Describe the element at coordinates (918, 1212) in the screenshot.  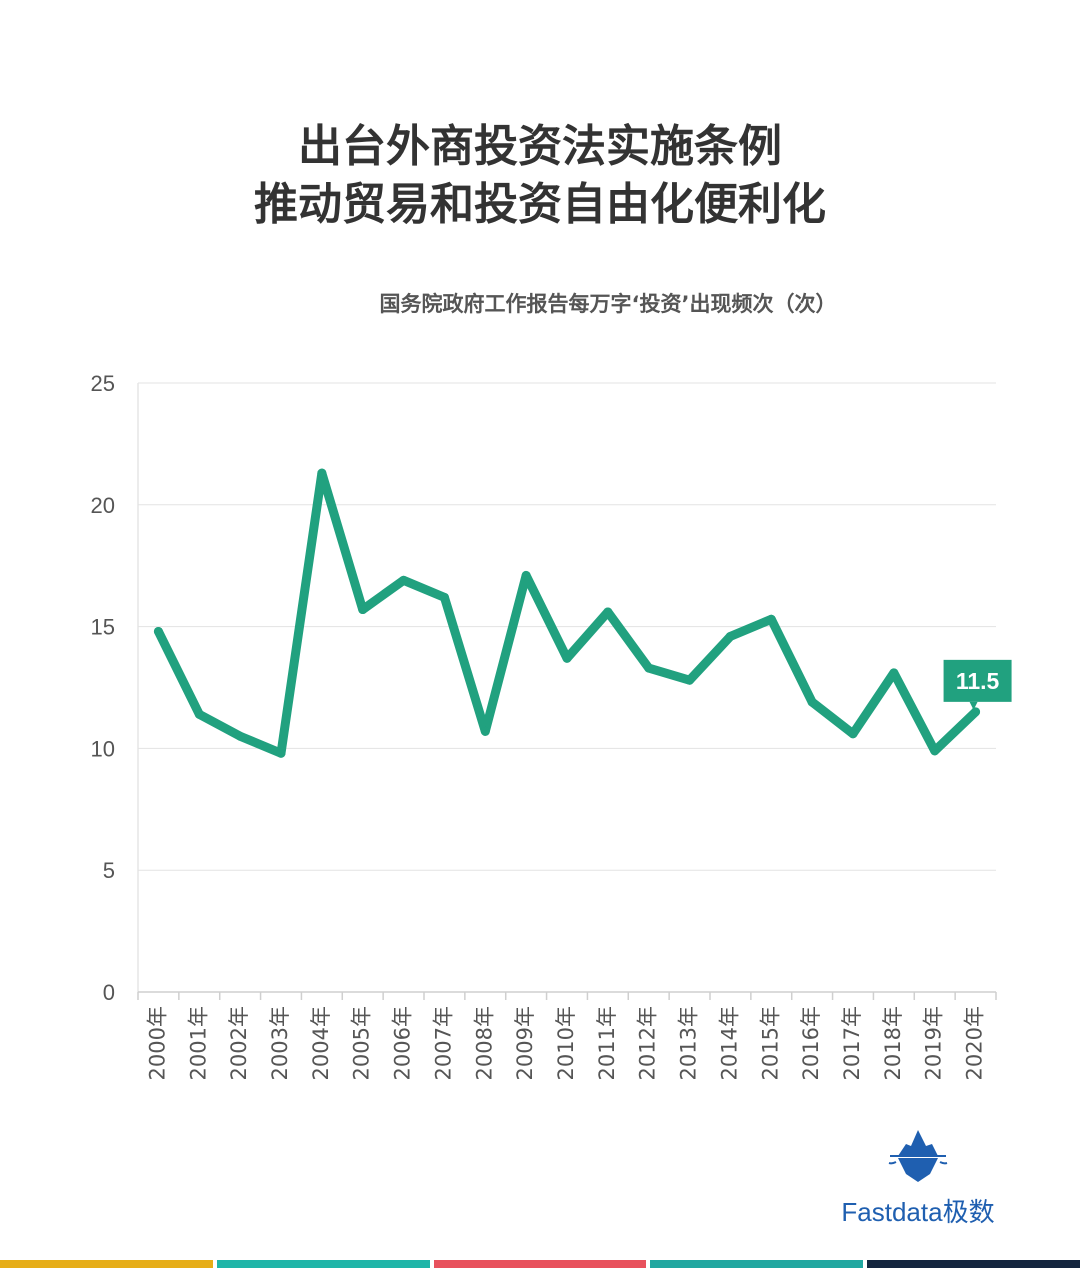
I see `brand-name: Fastdata极数` at that location.